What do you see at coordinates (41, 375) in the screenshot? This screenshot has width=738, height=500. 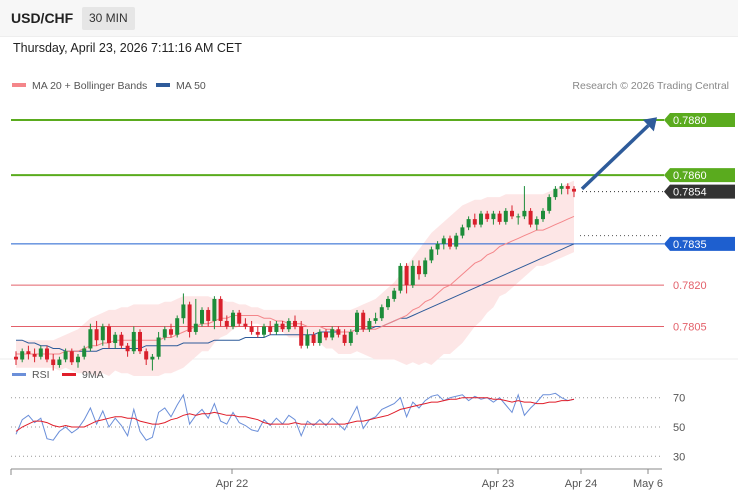 I see `rsi-legend-label: RSI` at bounding box center [41, 375].